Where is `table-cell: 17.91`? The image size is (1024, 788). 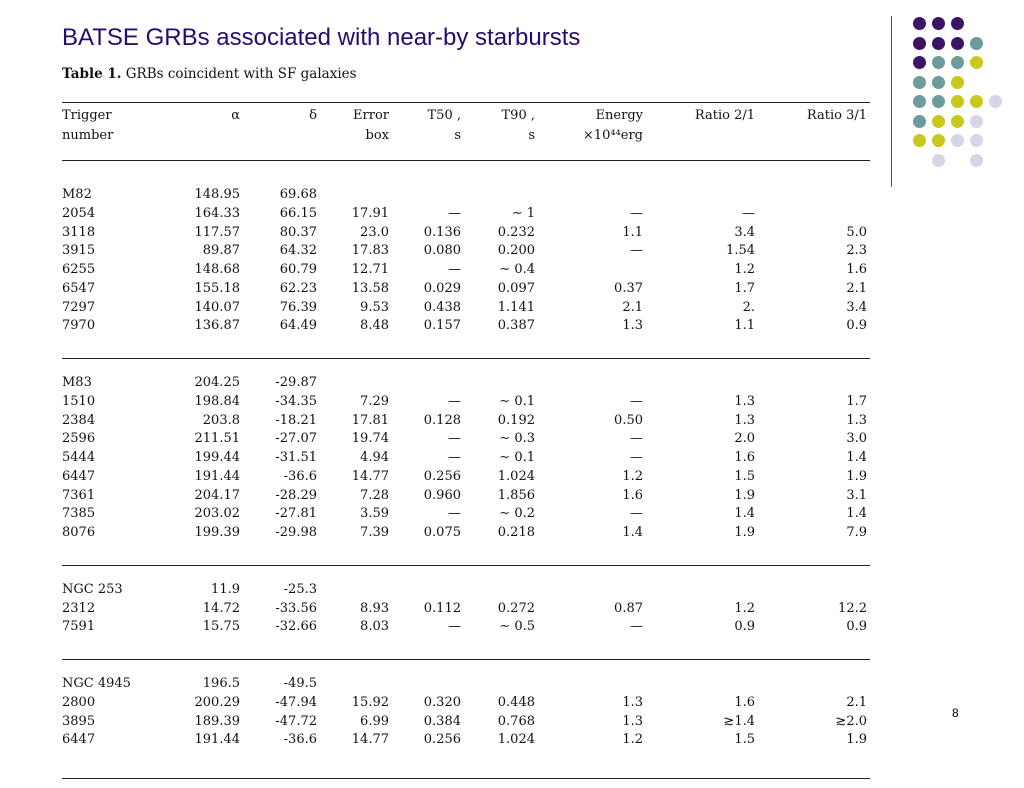
table-cell: 17.91 is located at coordinates (370, 213).